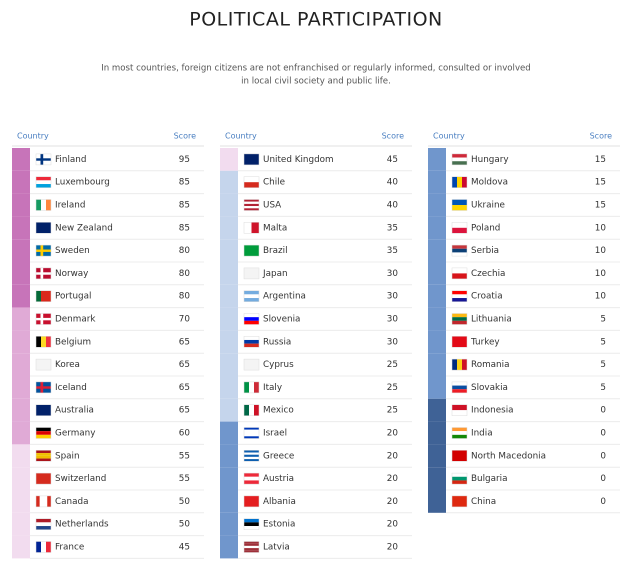 Image resolution: width=640 pixels, height=570 pixels. What do you see at coordinates (67, 365) in the screenshot?
I see `country-name: Korea` at bounding box center [67, 365].